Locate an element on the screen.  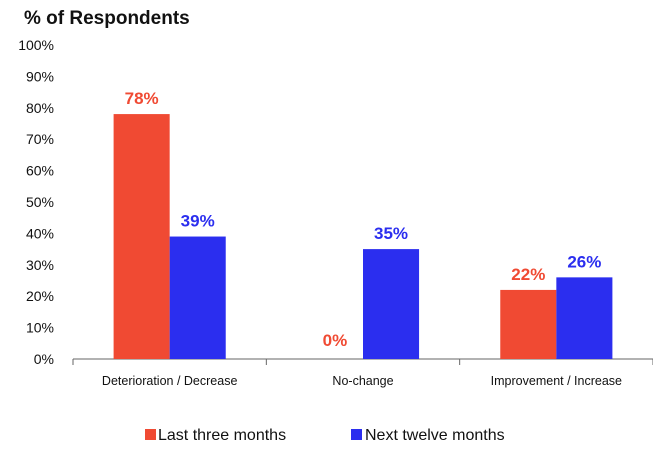
y-tick-label: 0% is located at coordinates (44, 359).